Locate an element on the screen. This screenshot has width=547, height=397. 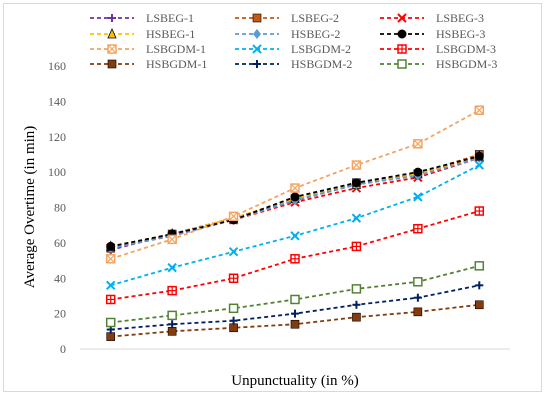
y-tick-label: 160 is located at coordinates (57, 66).